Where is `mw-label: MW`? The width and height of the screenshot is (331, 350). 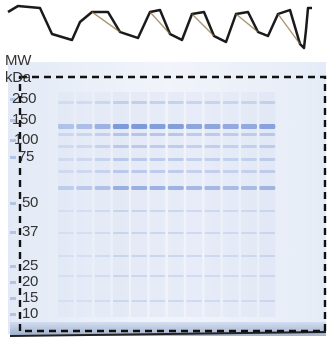
mw-label: MW is located at coordinates (18, 60).